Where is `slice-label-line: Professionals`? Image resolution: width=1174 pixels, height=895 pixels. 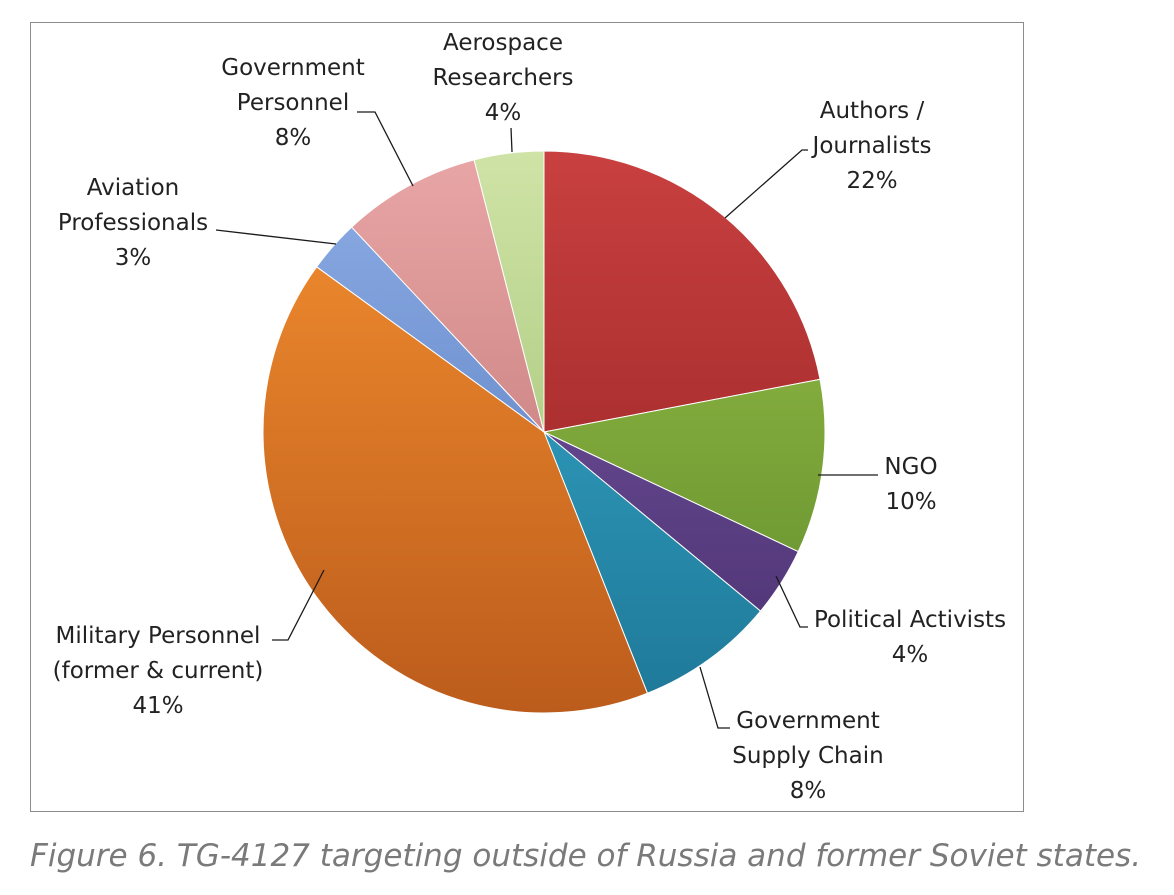
slice-label-line: Professionals is located at coordinates (133, 223).